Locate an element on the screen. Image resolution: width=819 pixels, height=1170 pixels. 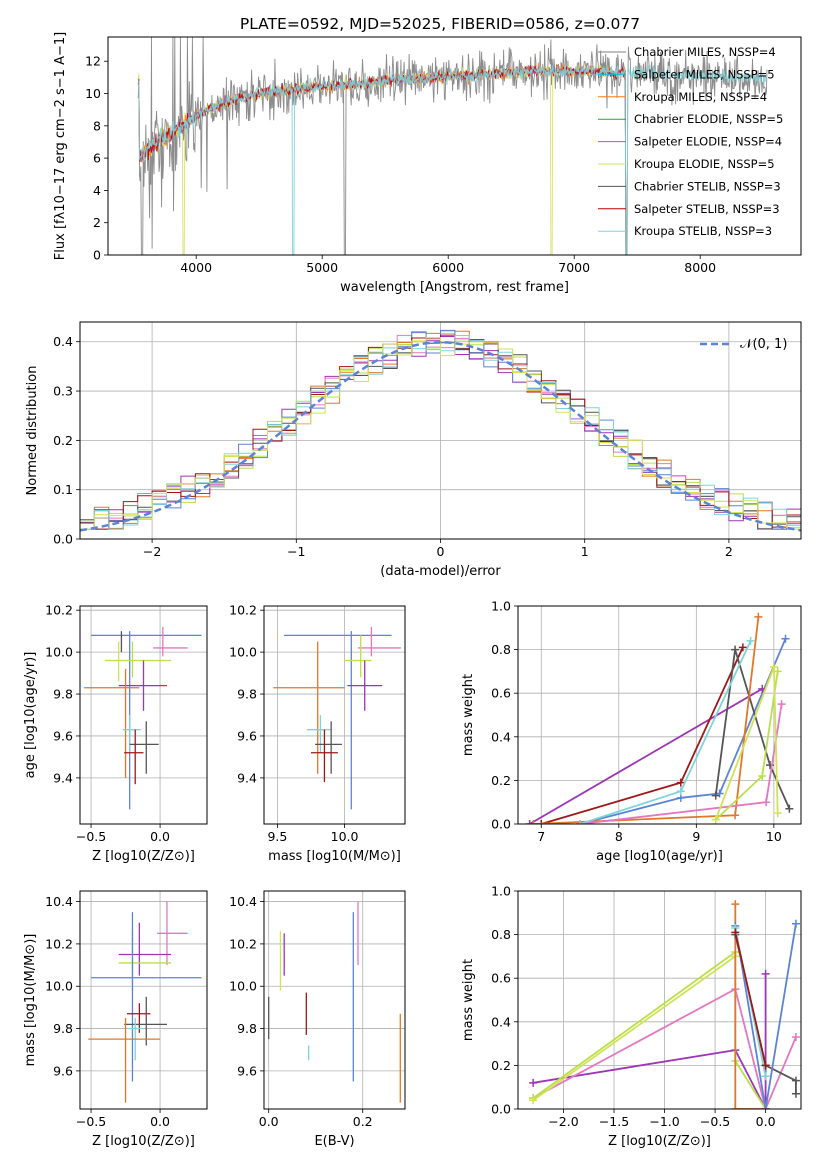
x-tick-label: 0 is located at coordinates (441, 551).